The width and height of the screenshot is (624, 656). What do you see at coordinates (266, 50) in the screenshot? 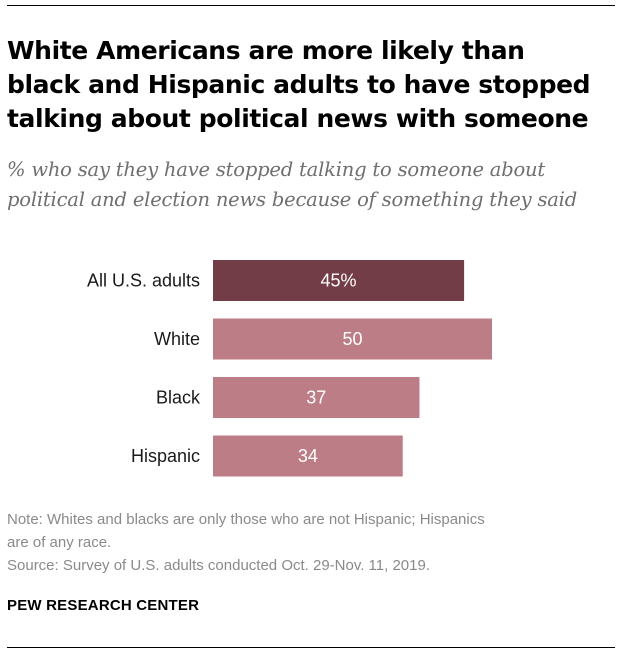
I see `chart-title-line: White Americans are more likely than` at bounding box center [266, 50].